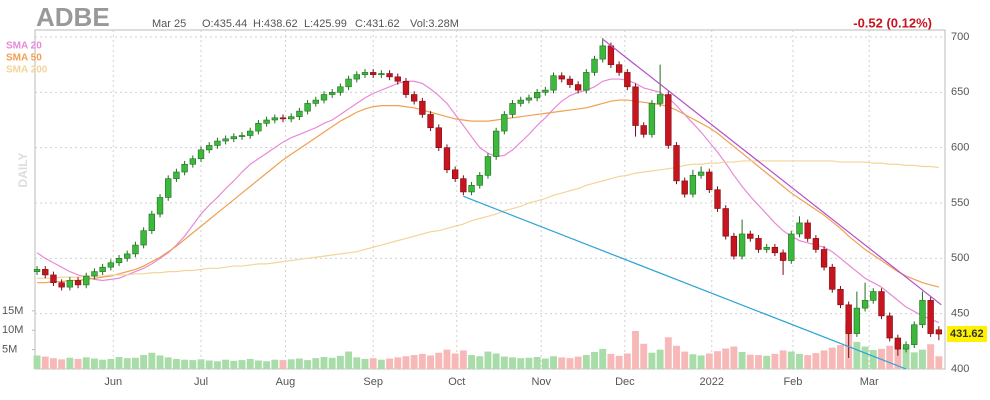 The height and width of the screenshot is (400, 990). I want to click on x-tick-label: Oct, so click(456, 382).